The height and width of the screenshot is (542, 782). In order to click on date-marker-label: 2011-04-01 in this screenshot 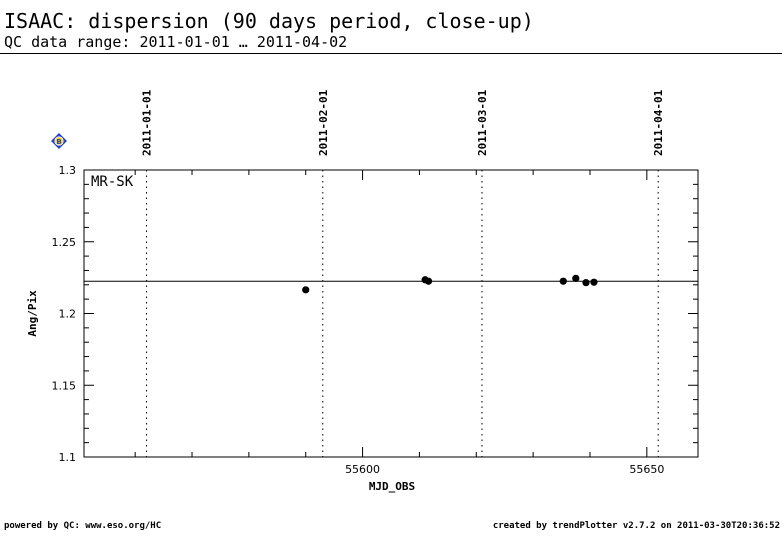, I will do `click(658, 122)`.